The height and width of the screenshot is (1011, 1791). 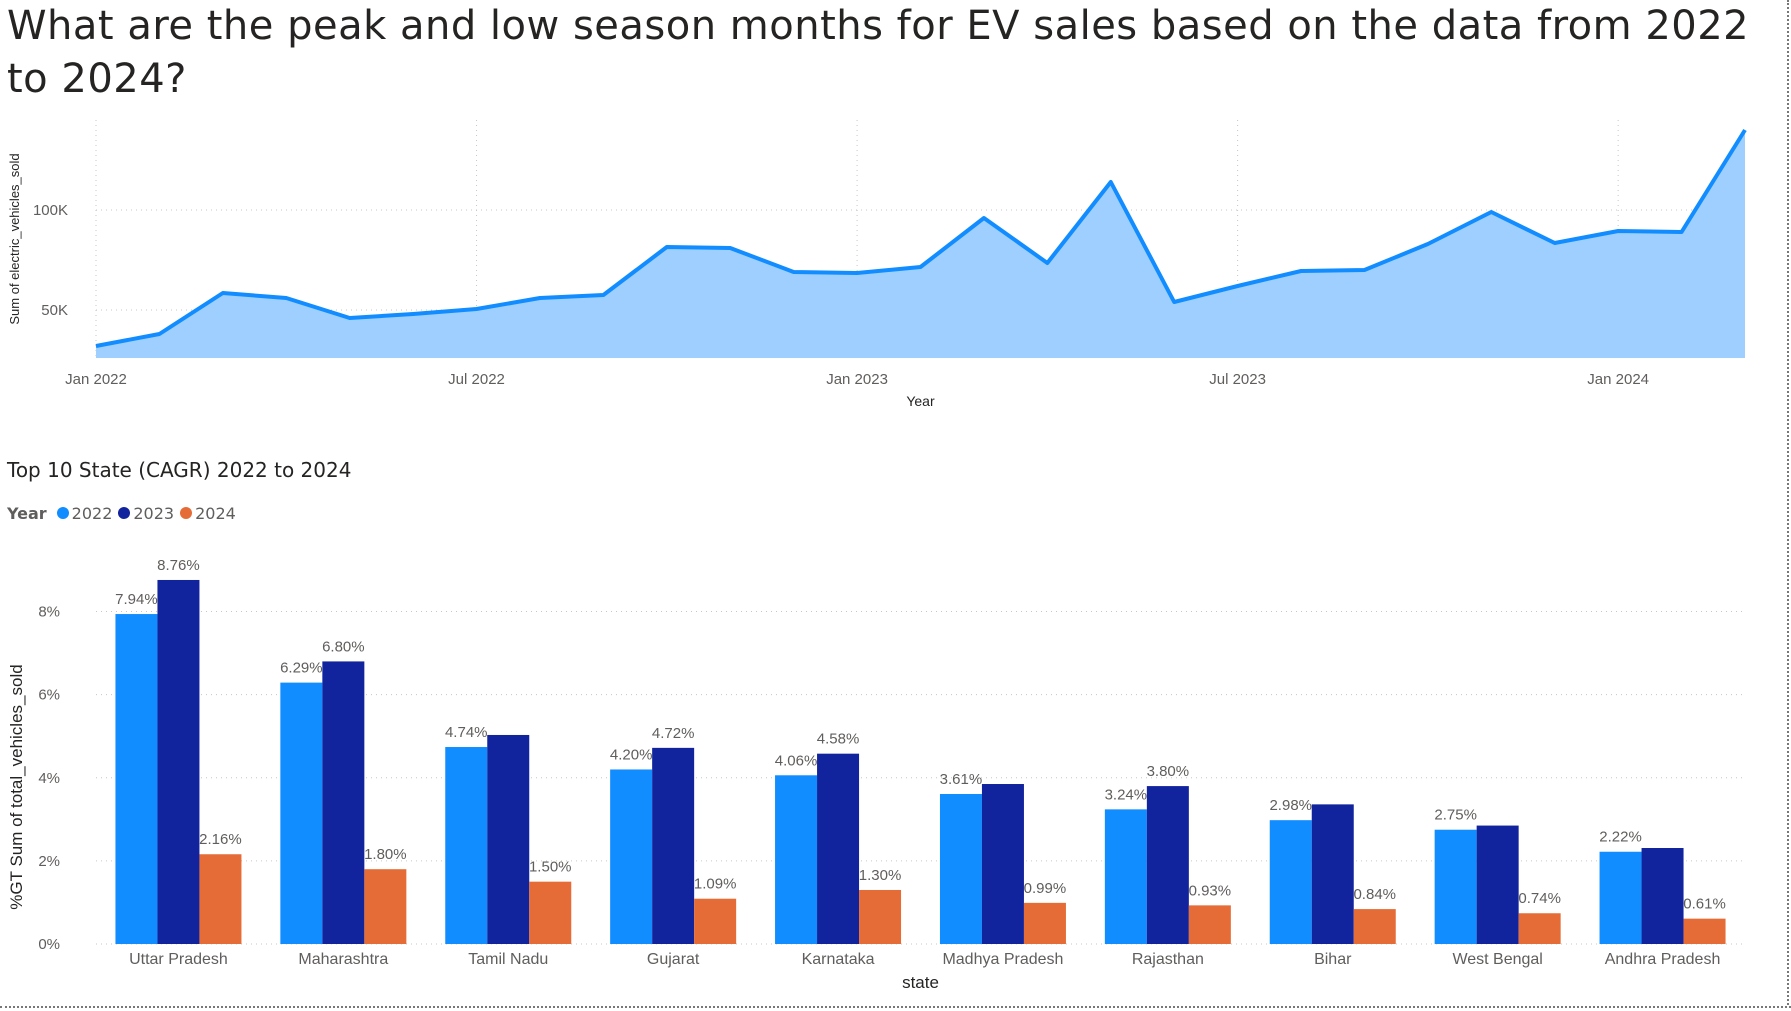 I want to click on x-axis-title: state, so click(x=920, y=982).